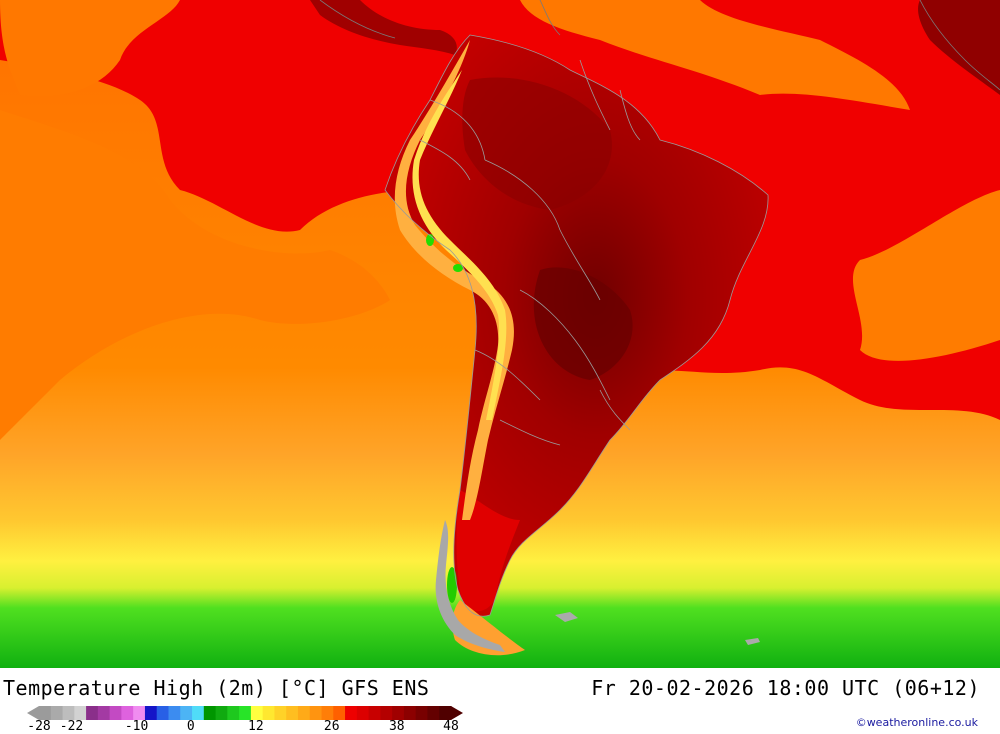 This screenshot has width=1000, height=734. What do you see at coordinates (39, 726) in the screenshot?
I see `legend-tick-label: -28` at bounding box center [39, 726].